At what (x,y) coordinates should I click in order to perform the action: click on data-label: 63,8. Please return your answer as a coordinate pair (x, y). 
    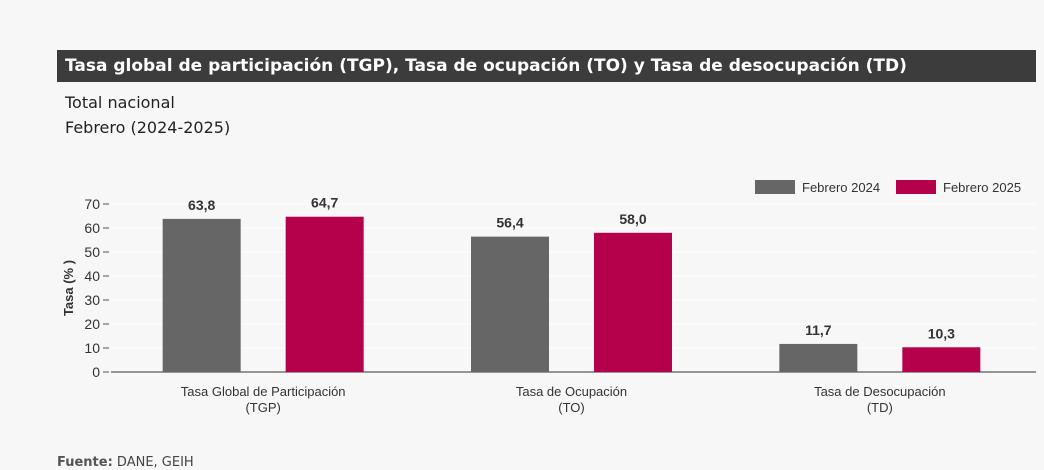
    Looking at the image, I should click on (201, 205).